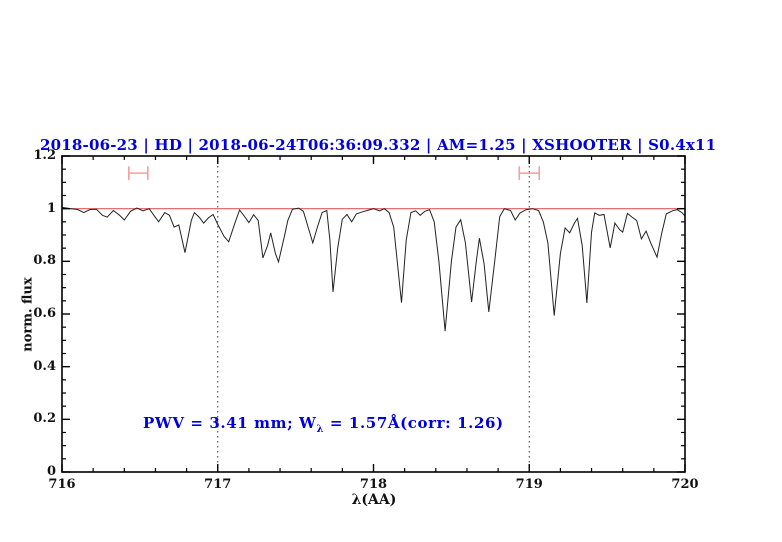 The height and width of the screenshot is (542, 782). What do you see at coordinates (51, 471) in the screenshot?
I see `y-tick-label: 0` at bounding box center [51, 471].